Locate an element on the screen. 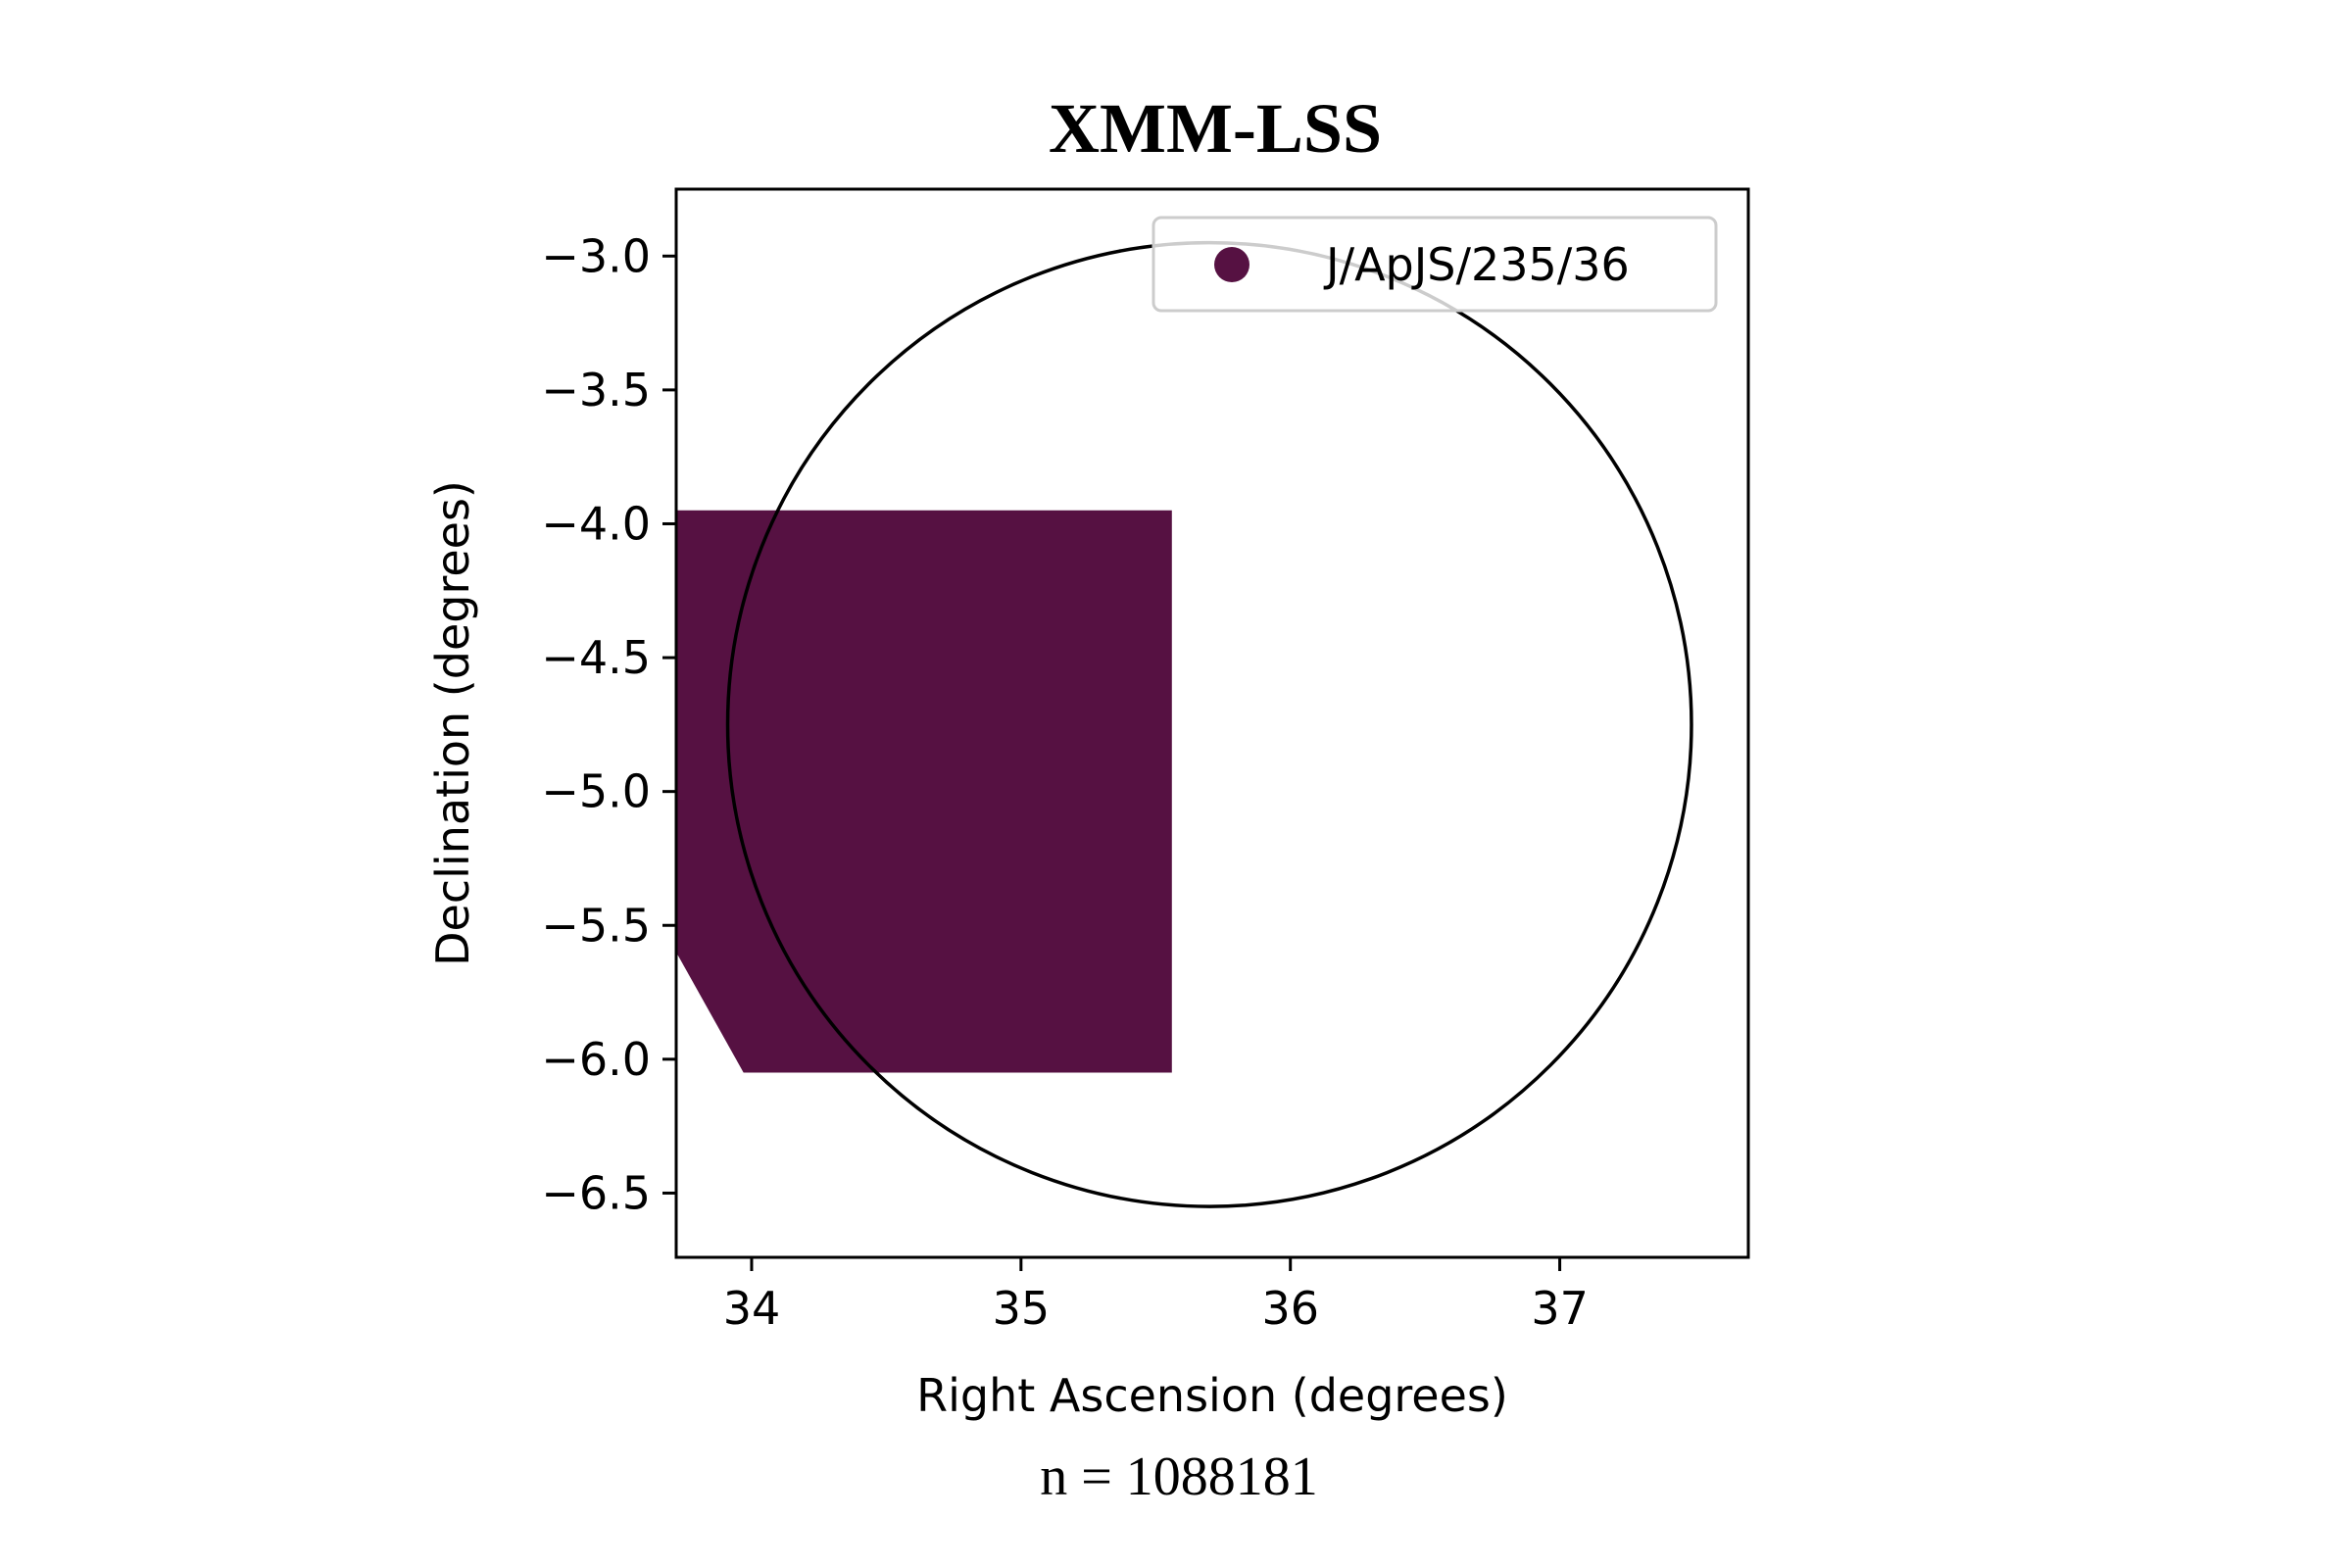 This screenshot has width=2352, height=1568. y-axis-label: Declination (degrees) is located at coordinates (452, 723).